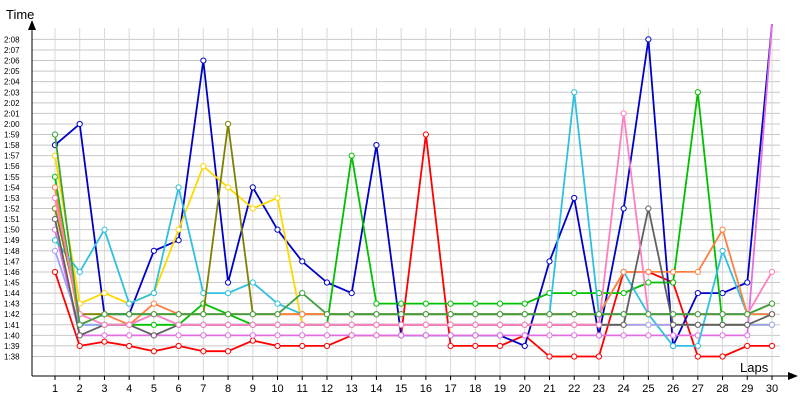  I want to click on y-tick-label: 2:00, so click(12, 124).